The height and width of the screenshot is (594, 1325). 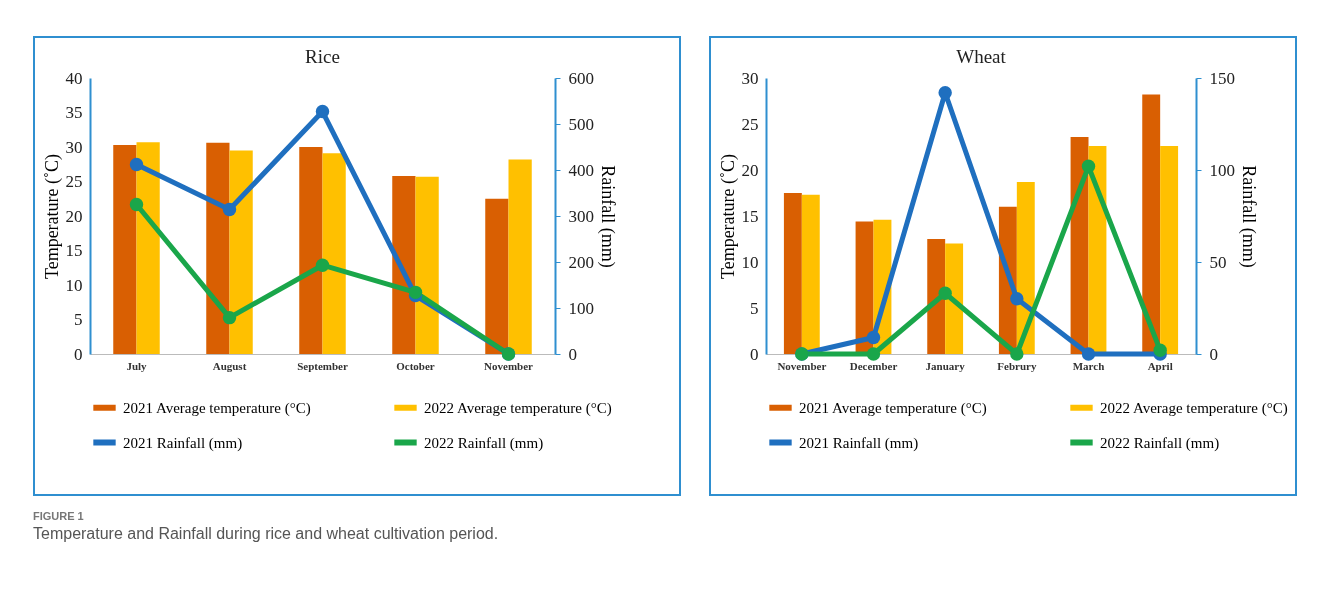 I want to click on x-tick-label: April, so click(x=1160, y=365).